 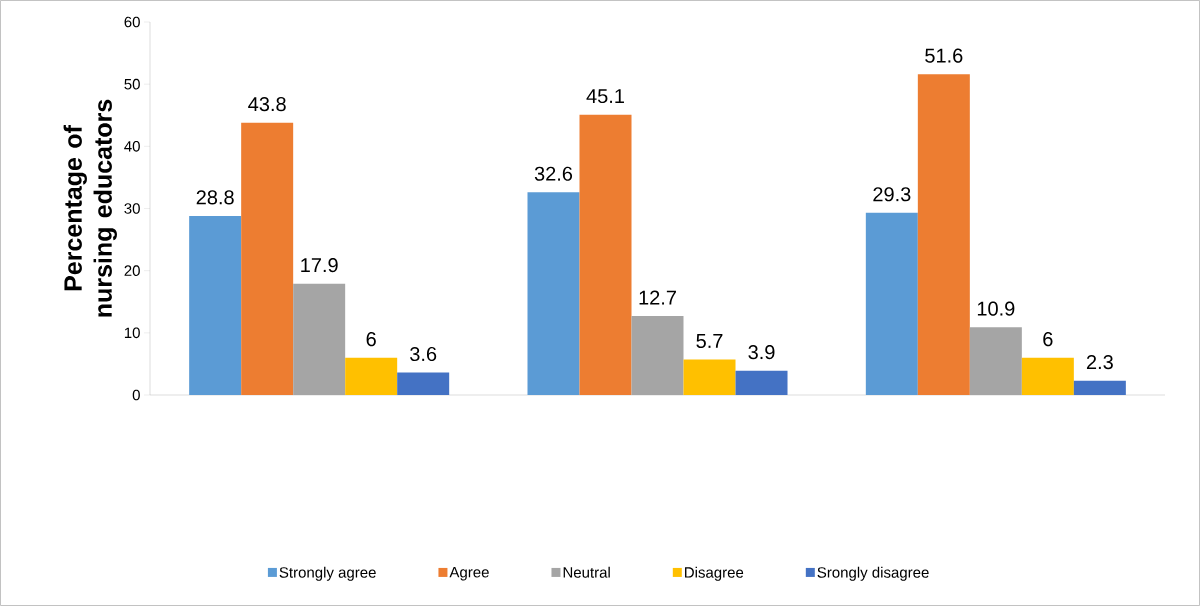 What do you see at coordinates (423, 354) in the screenshot?
I see `data-label: 3.6` at bounding box center [423, 354].